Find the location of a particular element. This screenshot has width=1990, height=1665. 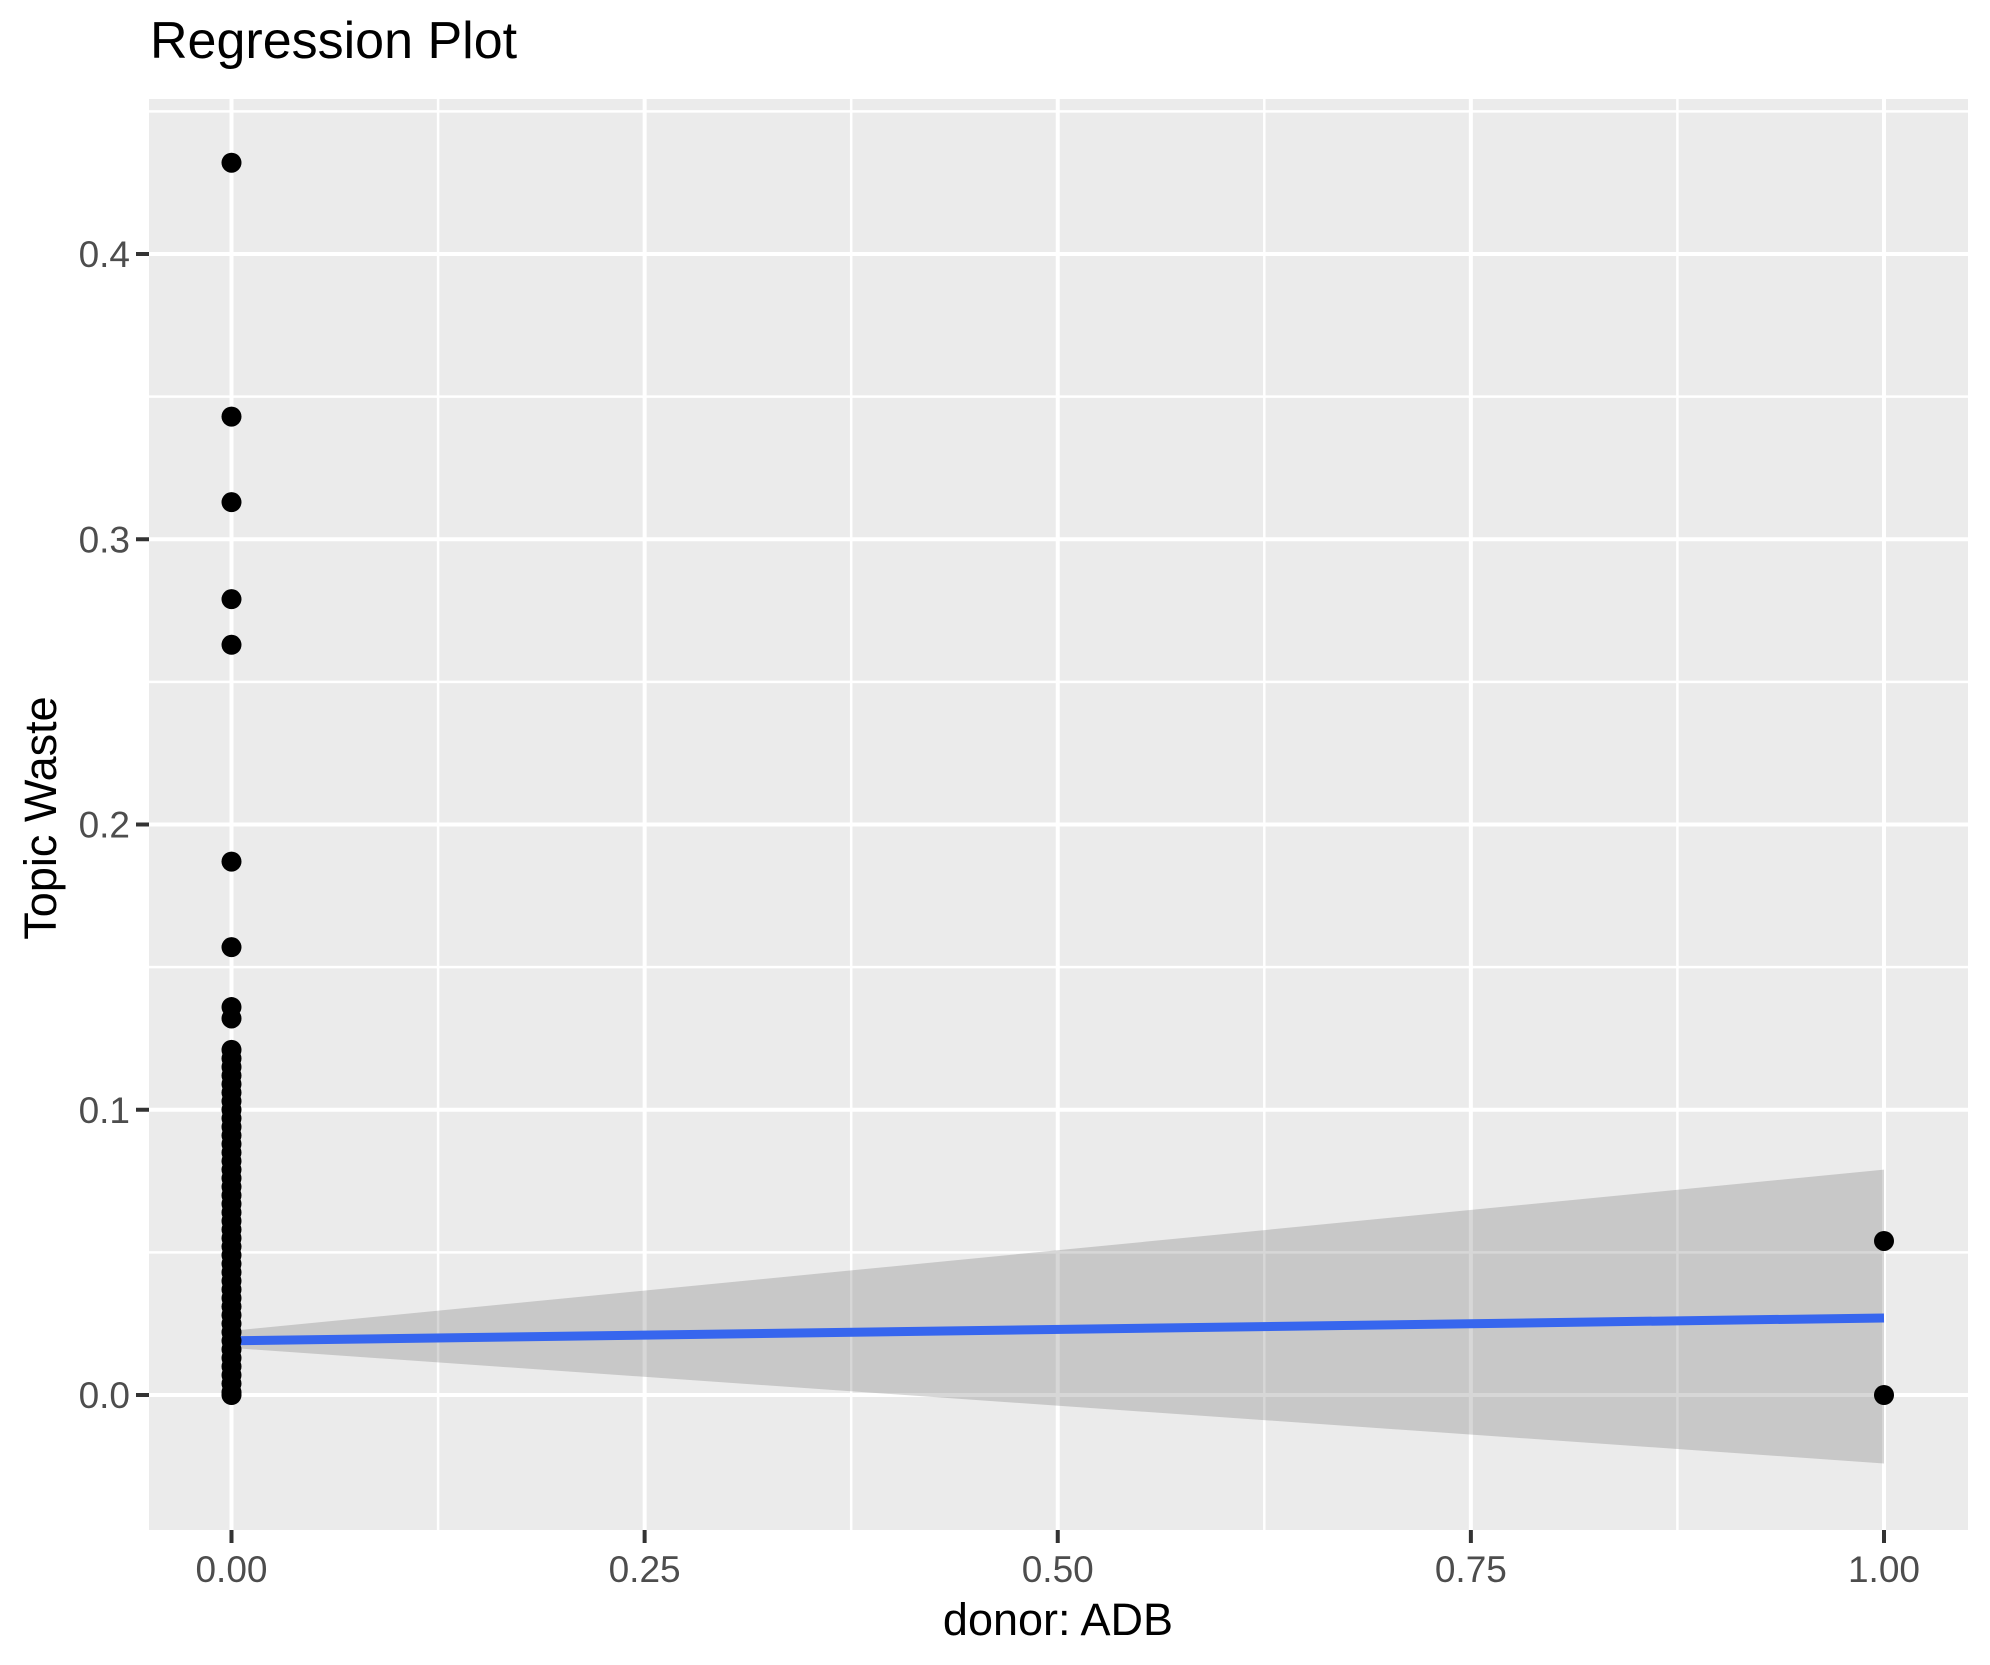

x-tick-label: 1.00 is located at coordinates (1884, 1569).